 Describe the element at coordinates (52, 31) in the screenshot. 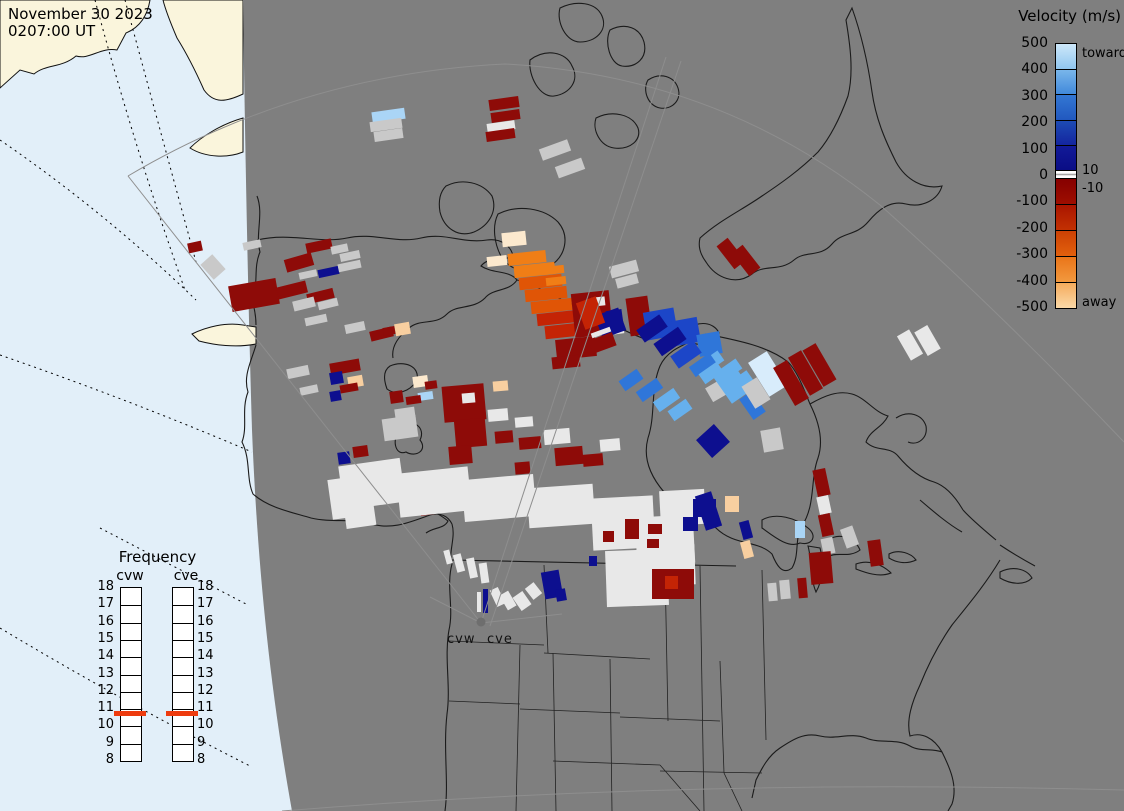

I see `time-label: 0207:00 UT` at that location.